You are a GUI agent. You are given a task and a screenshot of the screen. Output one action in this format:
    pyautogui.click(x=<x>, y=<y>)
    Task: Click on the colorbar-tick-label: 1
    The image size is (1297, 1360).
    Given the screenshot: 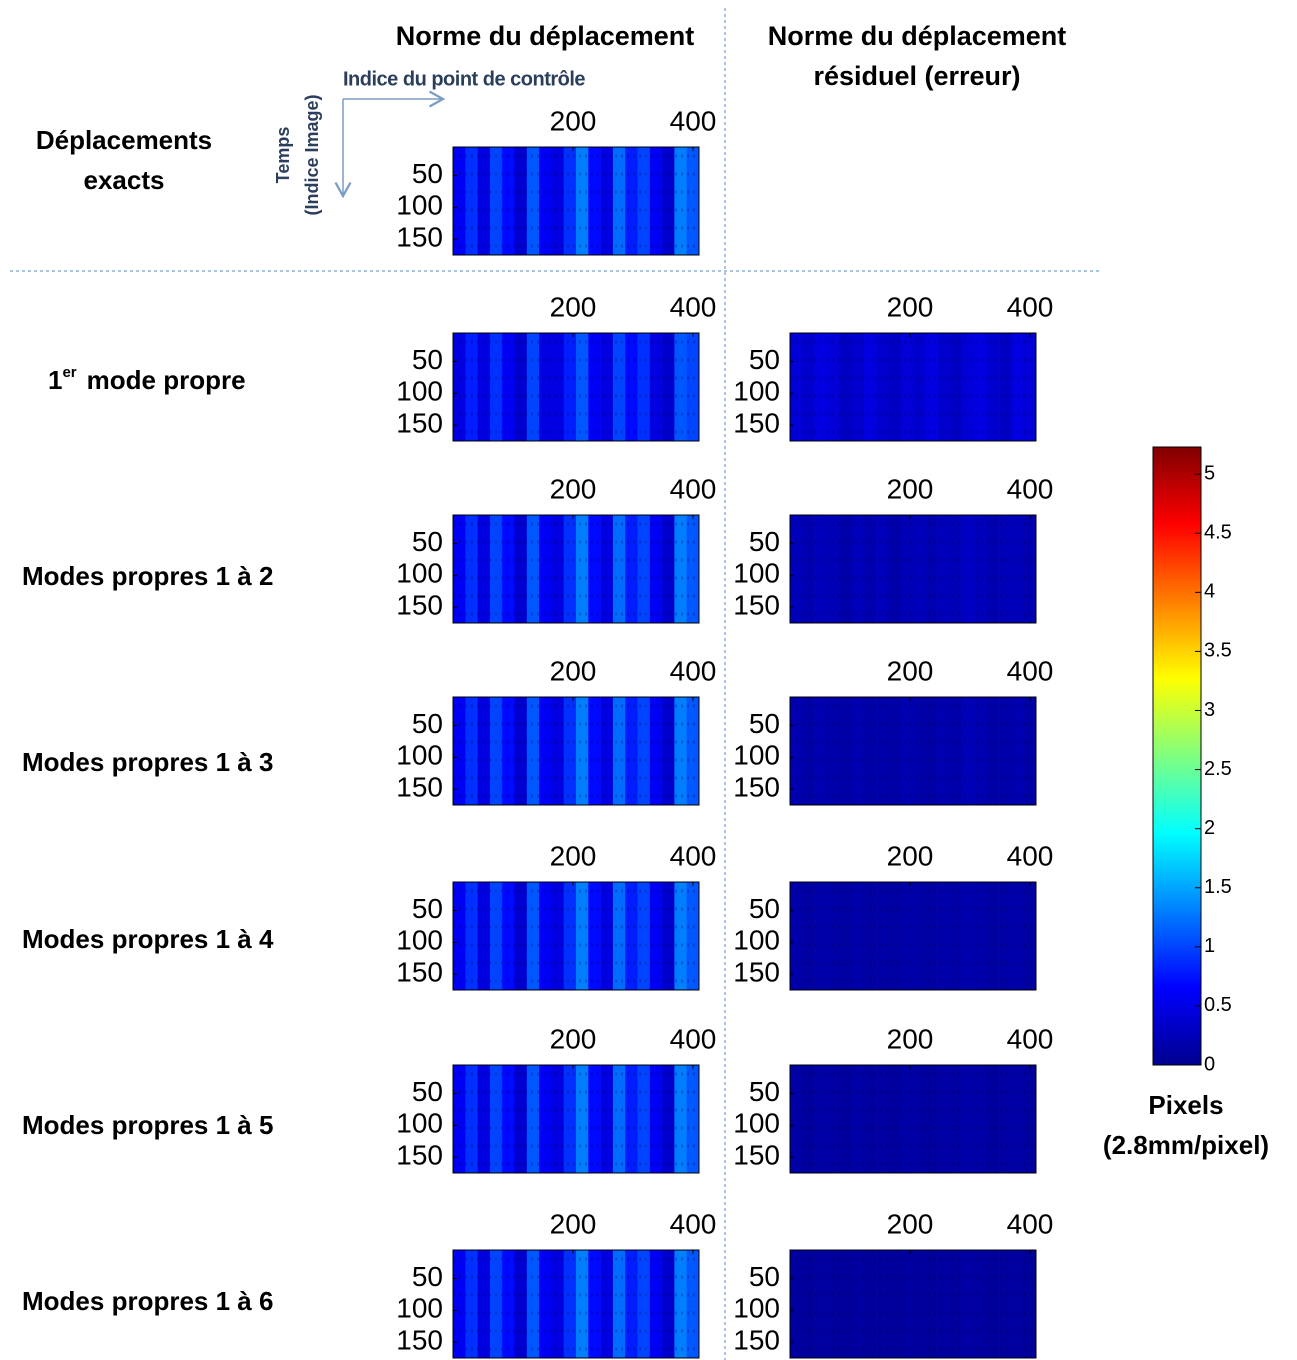 What is the action you would take?
    pyautogui.click(x=1209, y=946)
    